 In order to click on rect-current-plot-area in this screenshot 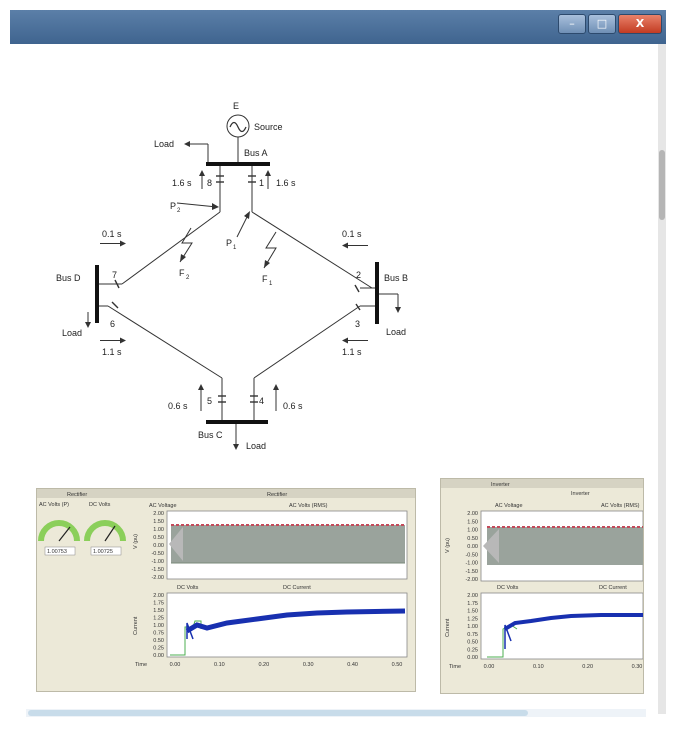, I will do `click(287, 625)`.